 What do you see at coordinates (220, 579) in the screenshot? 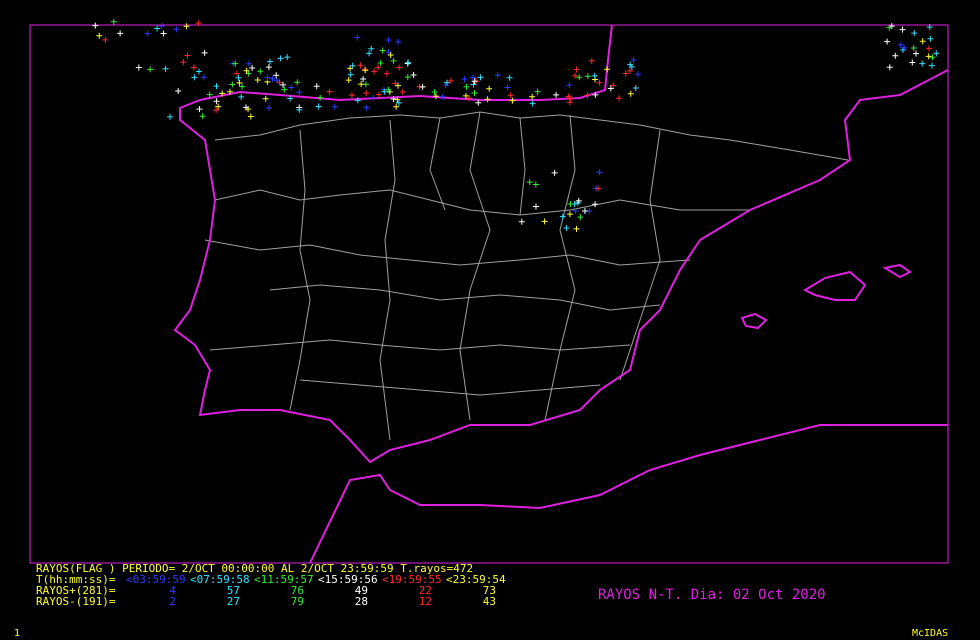
I see `period-label: <07:59:58` at bounding box center [220, 579].